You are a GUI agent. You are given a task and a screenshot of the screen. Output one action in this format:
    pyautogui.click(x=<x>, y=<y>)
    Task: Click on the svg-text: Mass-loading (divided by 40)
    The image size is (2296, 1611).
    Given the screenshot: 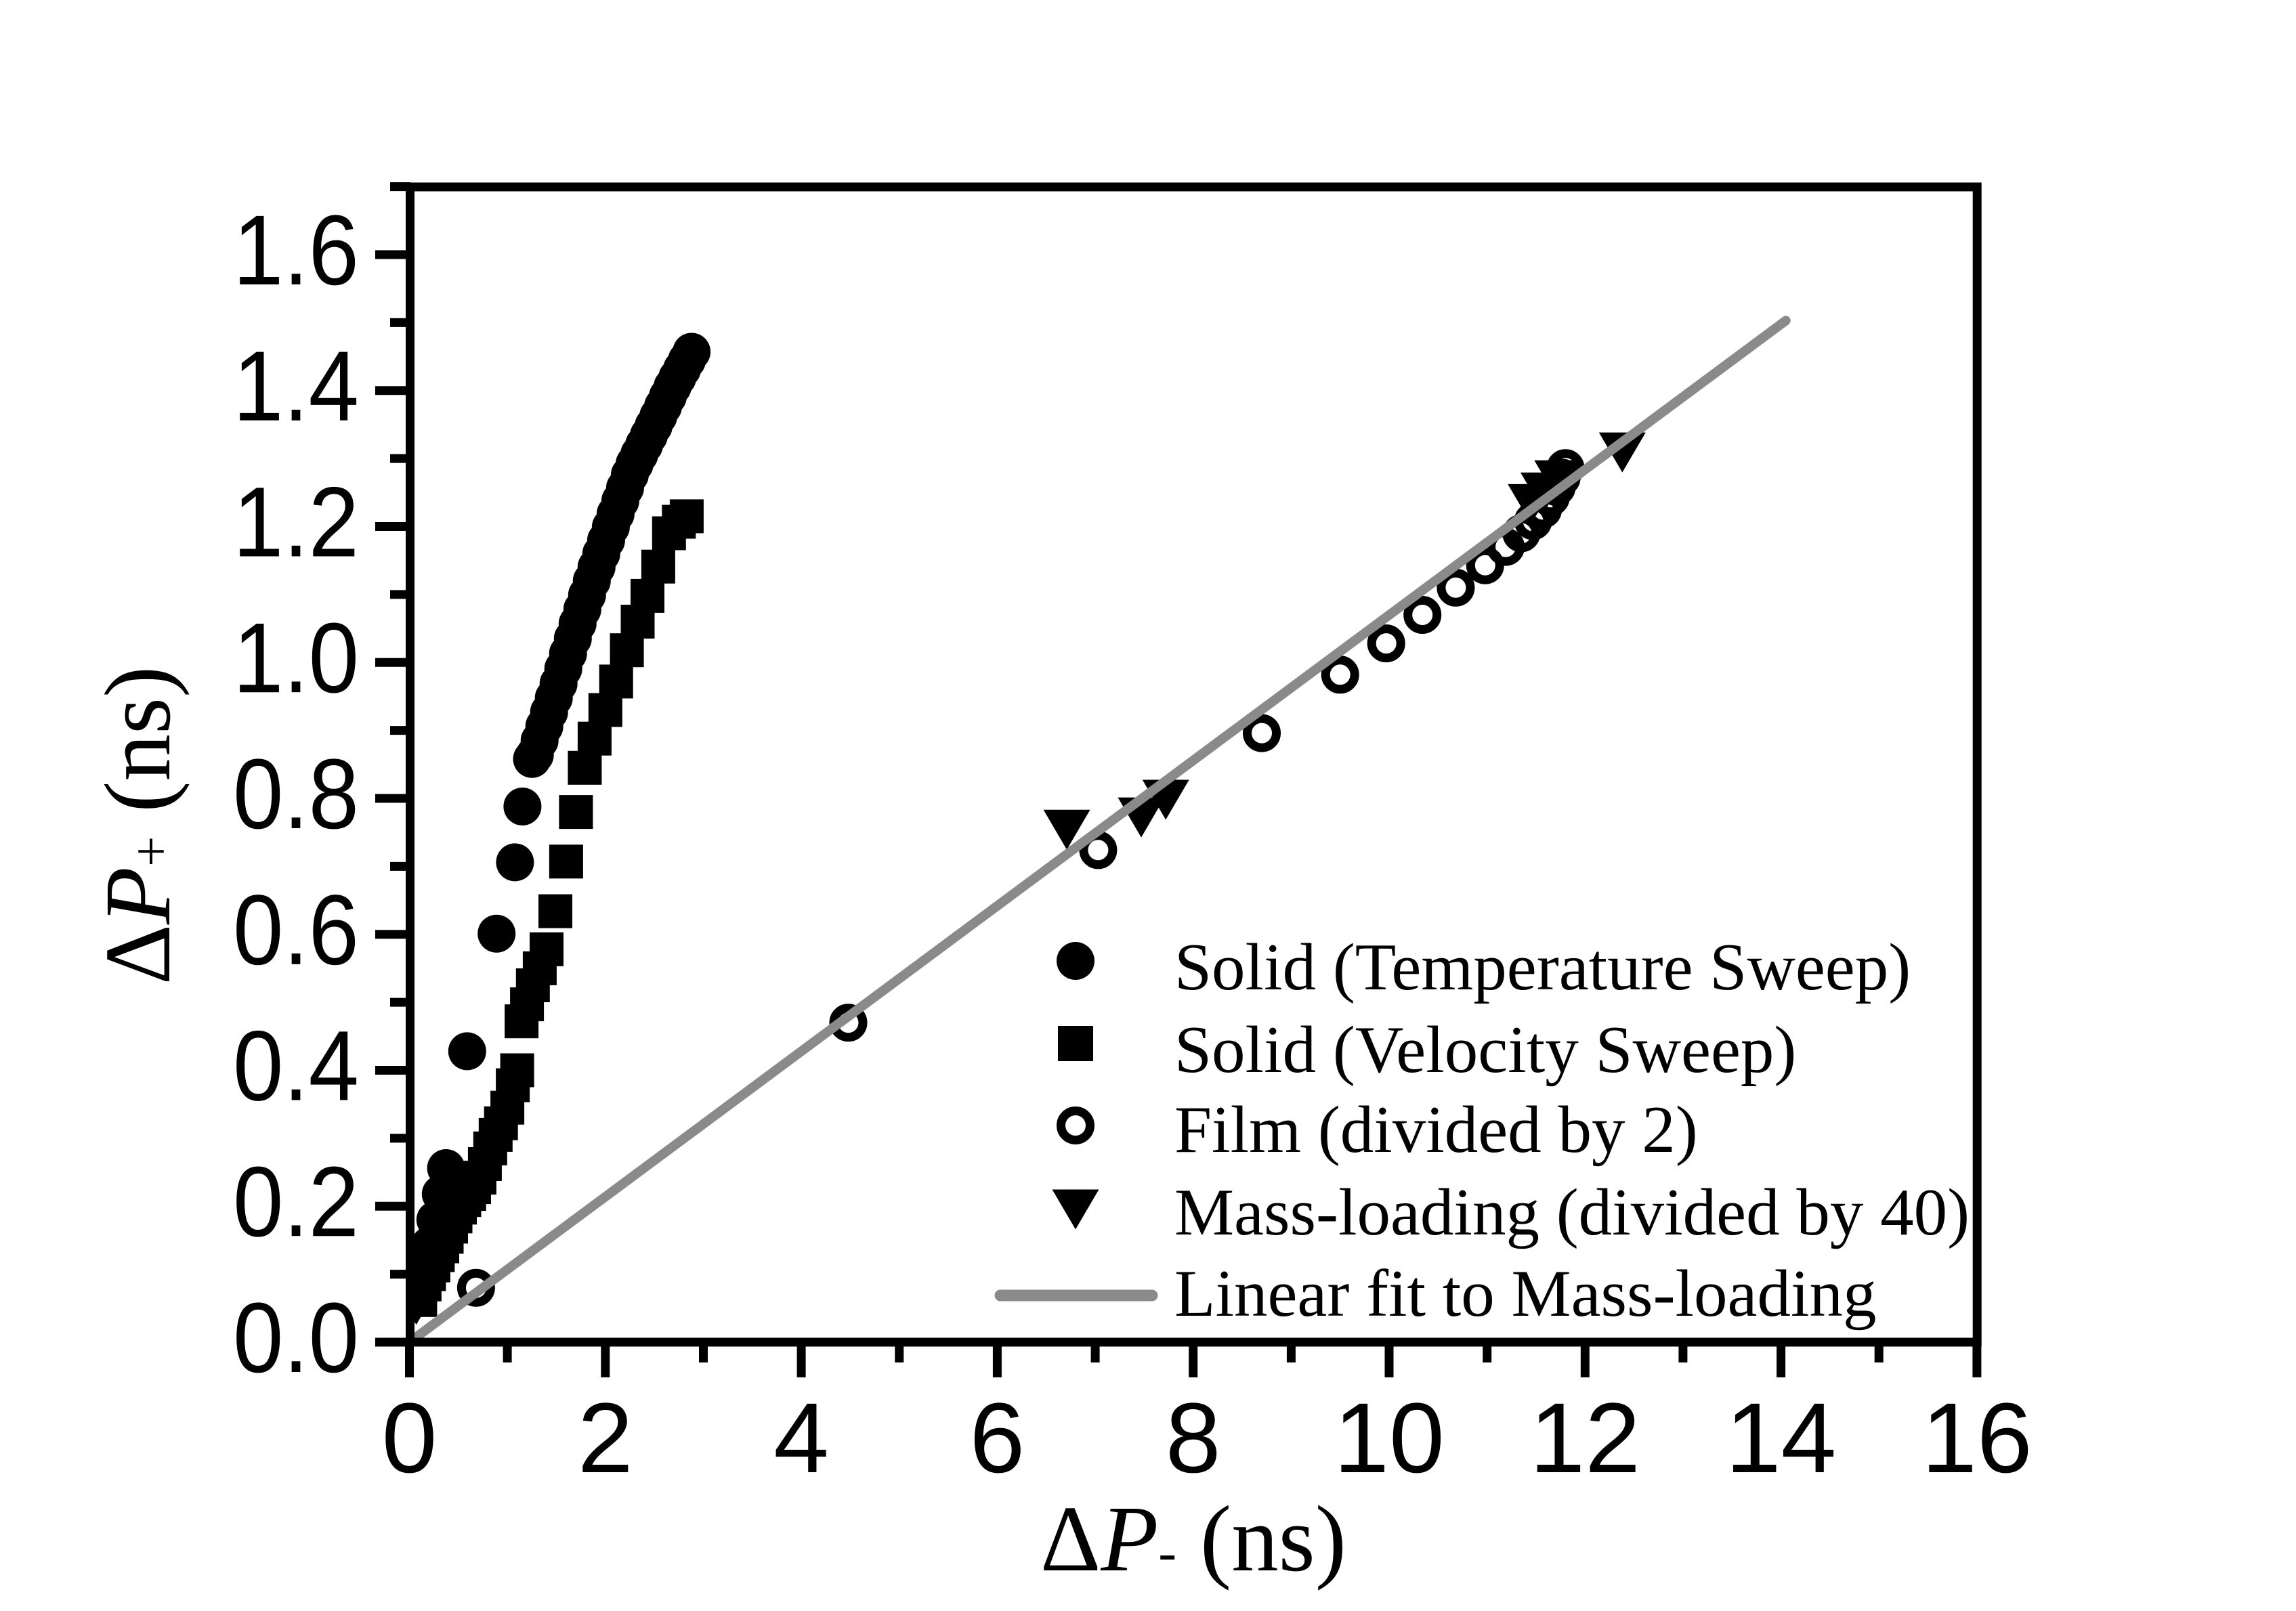 What is the action you would take?
    pyautogui.click(x=1572, y=1212)
    